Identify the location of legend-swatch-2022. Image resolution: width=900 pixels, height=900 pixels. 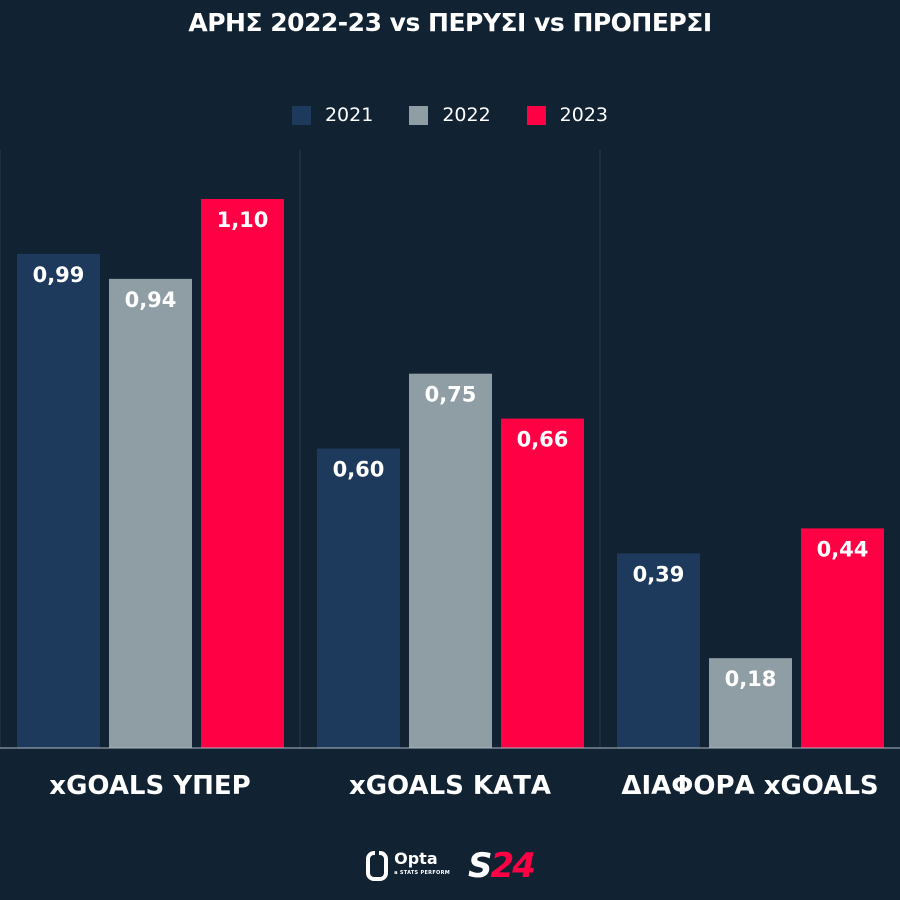
(419, 115).